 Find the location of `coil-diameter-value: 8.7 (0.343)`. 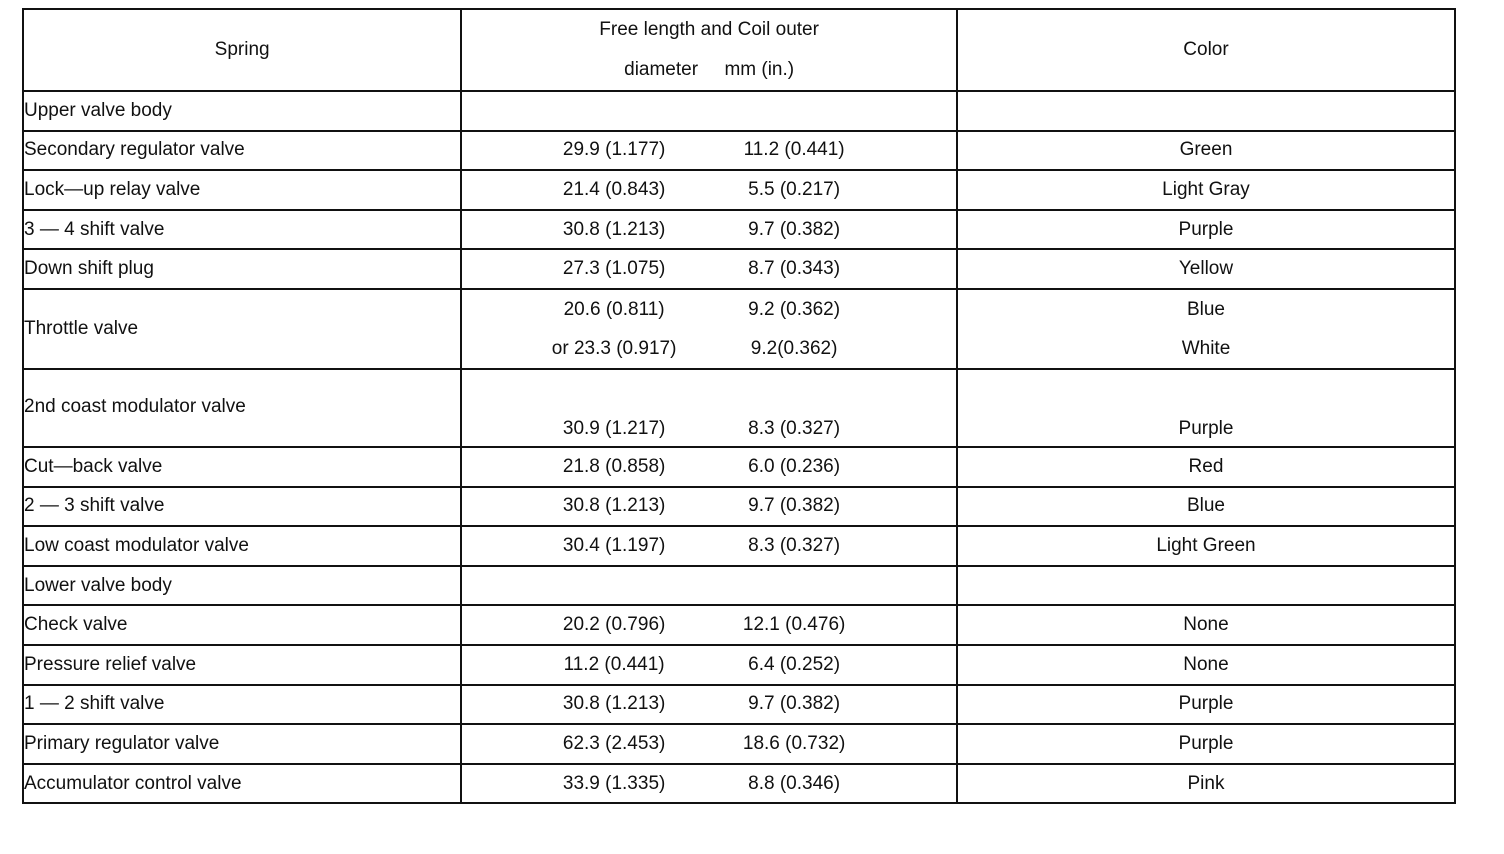

coil-diameter-value: 8.7 (0.343) is located at coordinates (794, 269).